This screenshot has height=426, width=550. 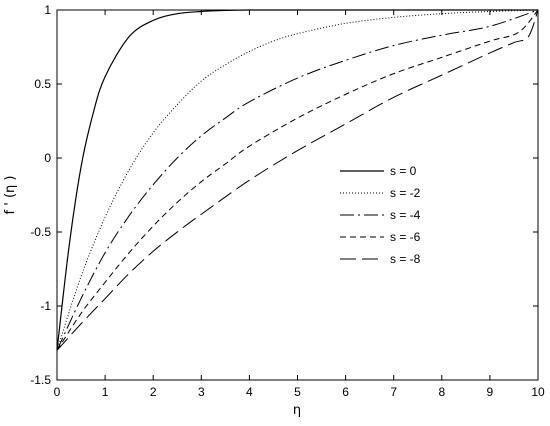 What do you see at coordinates (405, 259) in the screenshot?
I see `legend-label: s = -8` at bounding box center [405, 259].